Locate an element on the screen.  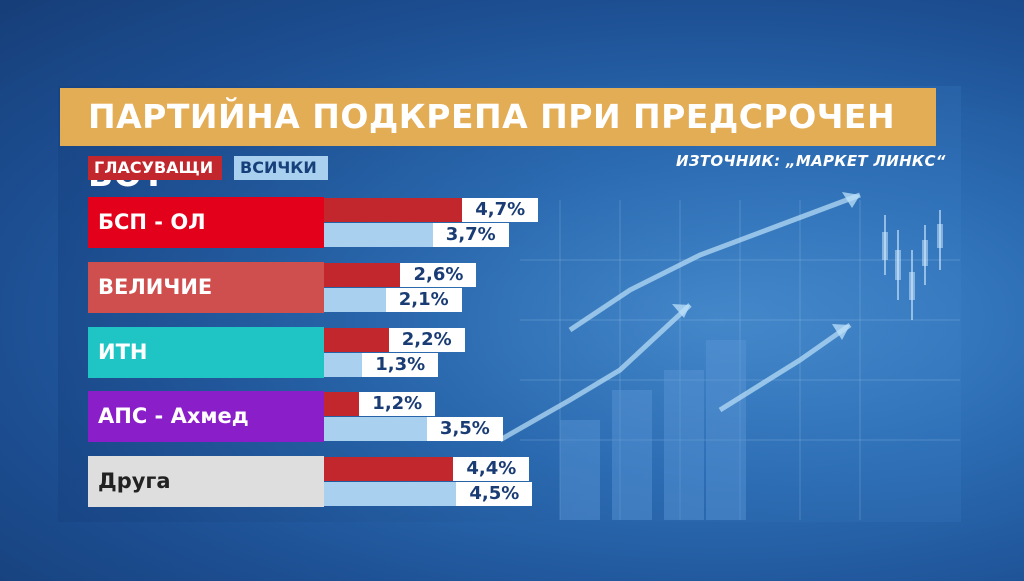
data-label: 4,7% is located at coordinates (500, 210).